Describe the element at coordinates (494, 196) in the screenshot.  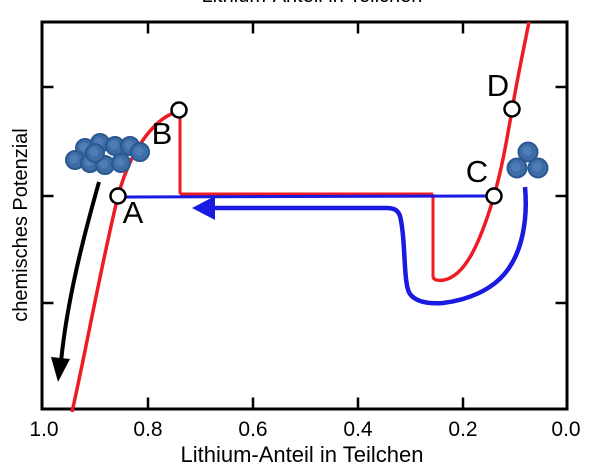
I see `point-marker-C` at that location.